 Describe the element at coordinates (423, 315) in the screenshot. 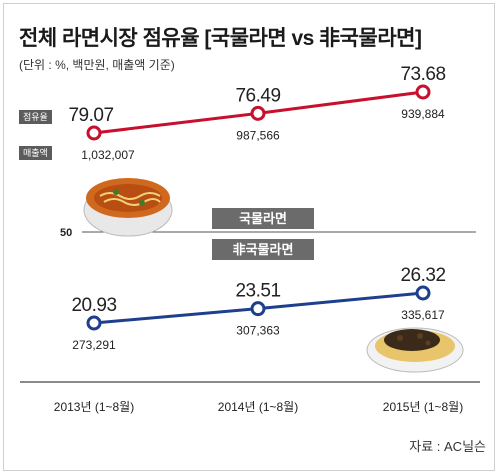

I see `sales-label-non-2: 335,617` at that location.